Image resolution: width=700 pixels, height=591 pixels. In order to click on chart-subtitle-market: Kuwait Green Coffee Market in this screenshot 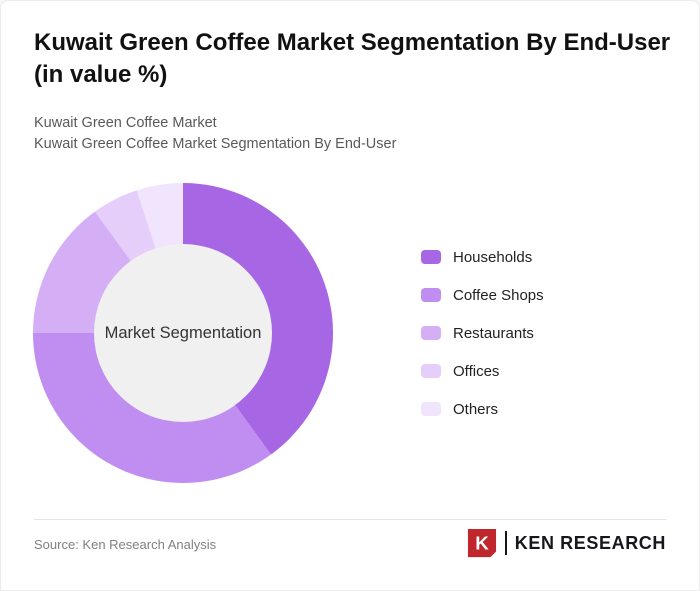, I will do `click(125, 123)`.